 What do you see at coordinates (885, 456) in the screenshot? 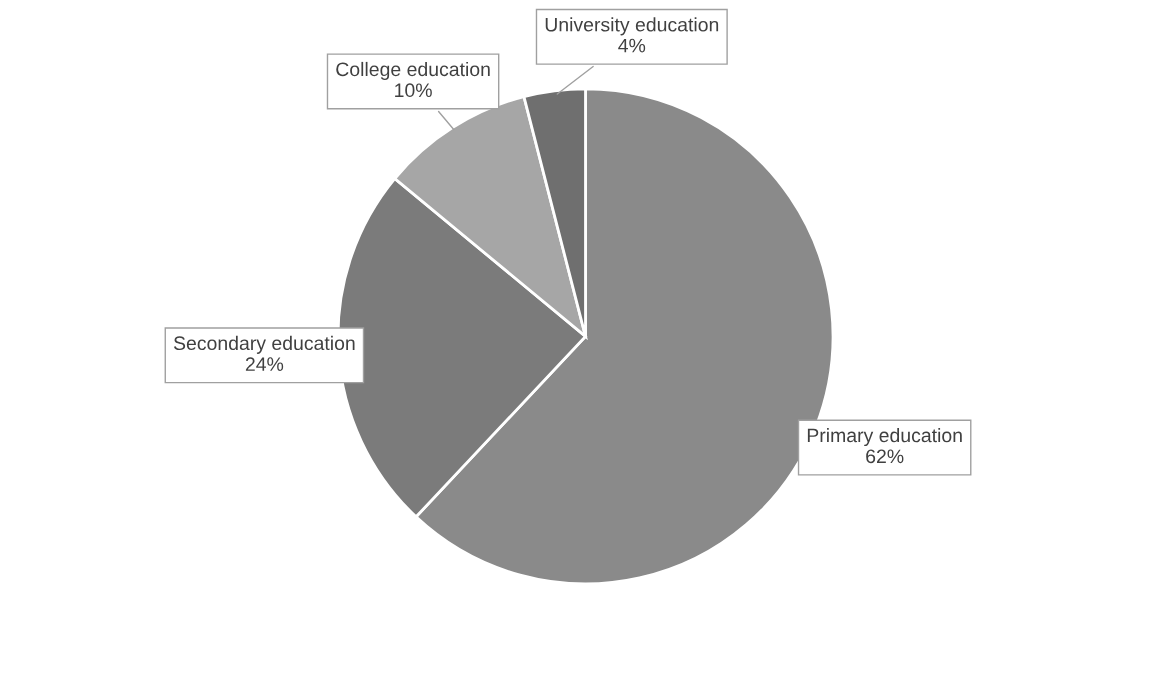
I see `data-label: 62%` at bounding box center [885, 456].